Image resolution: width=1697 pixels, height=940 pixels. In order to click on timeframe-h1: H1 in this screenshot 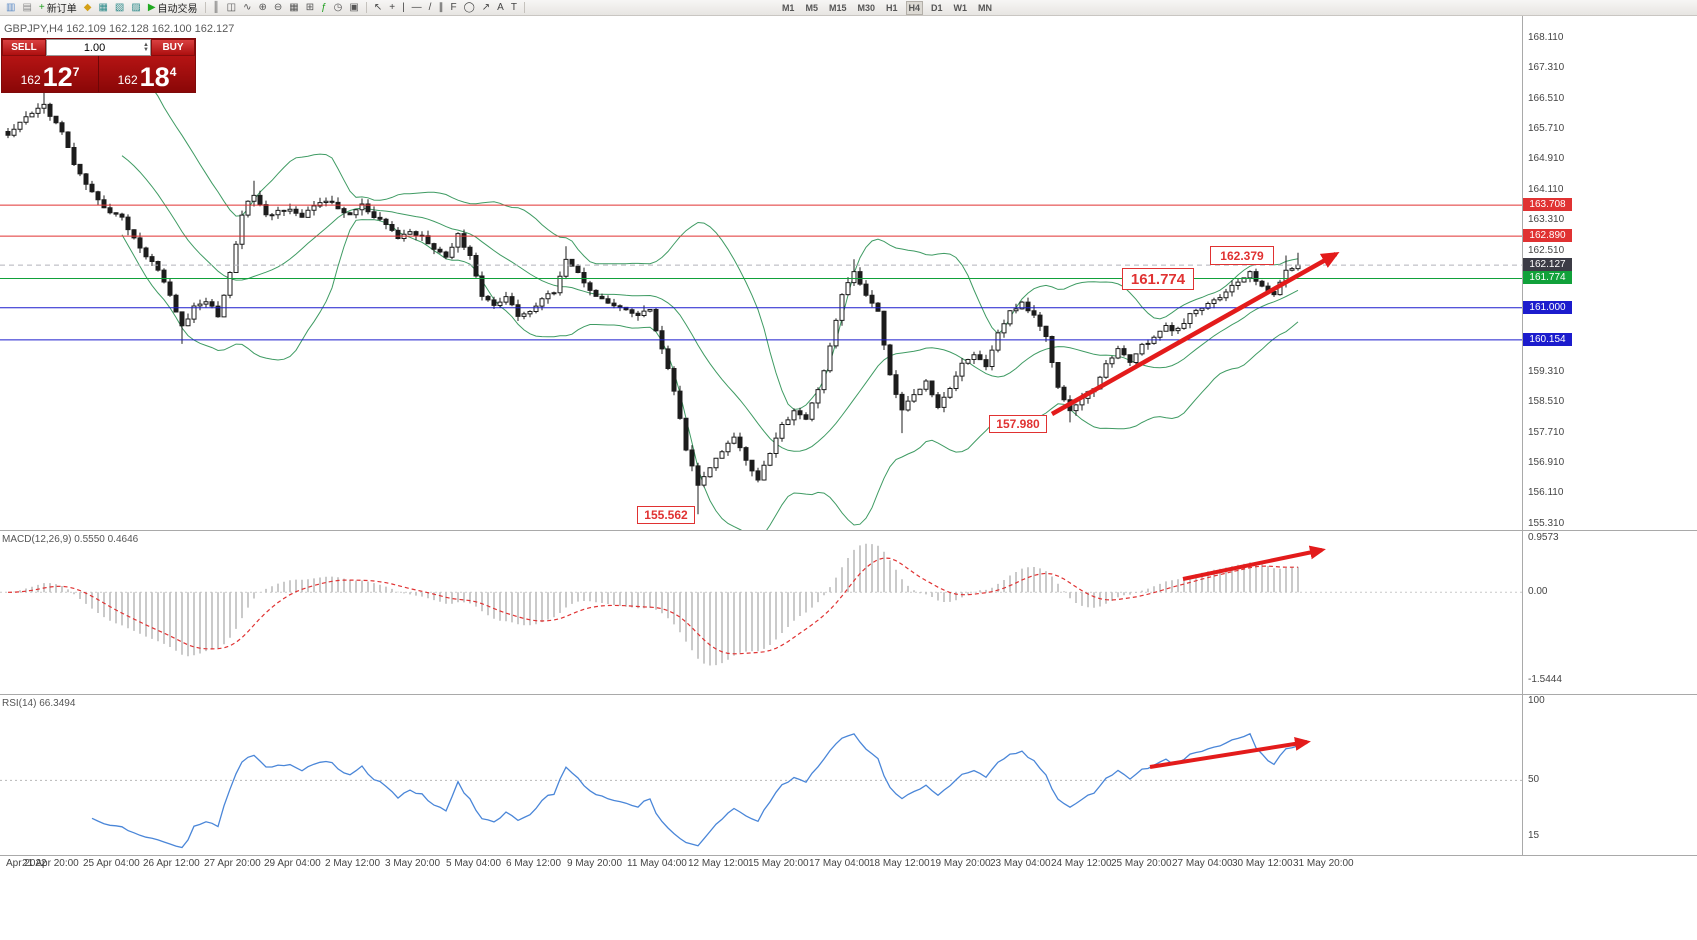, I will do `click(892, 7)`.